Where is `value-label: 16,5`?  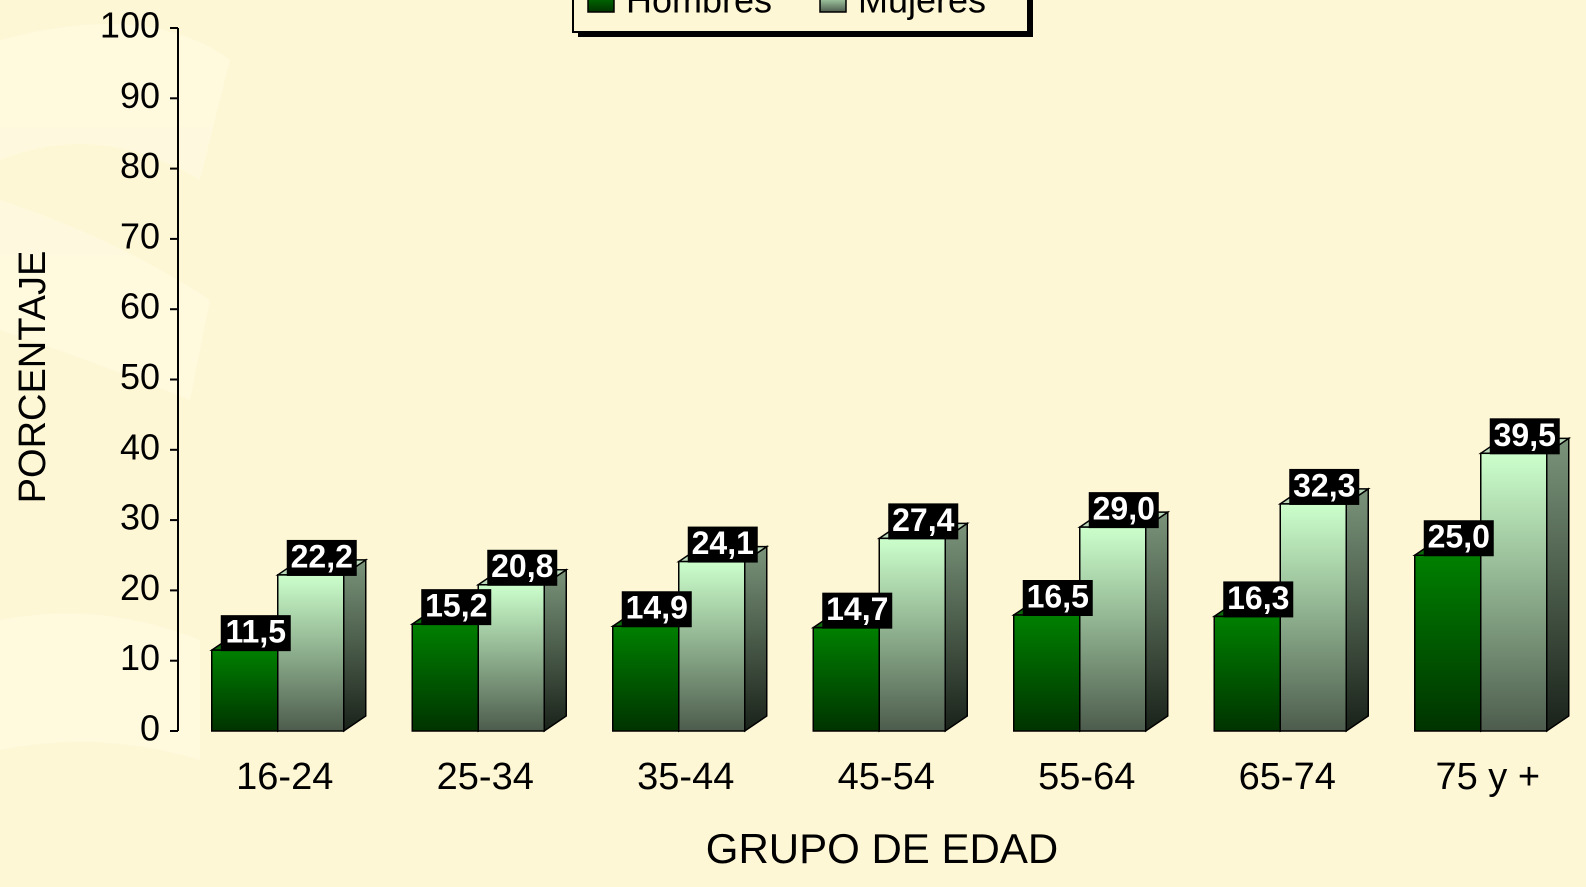 value-label: 16,5 is located at coordinates (1058, 596).